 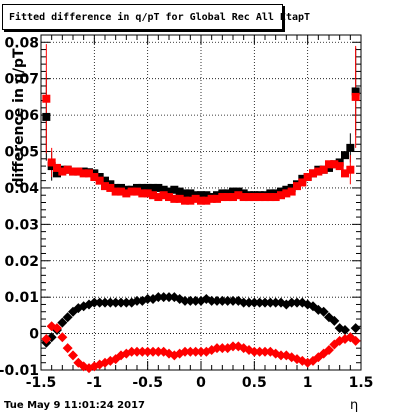 I want to click on x-axis-label: η, so click(x=354, y=405).